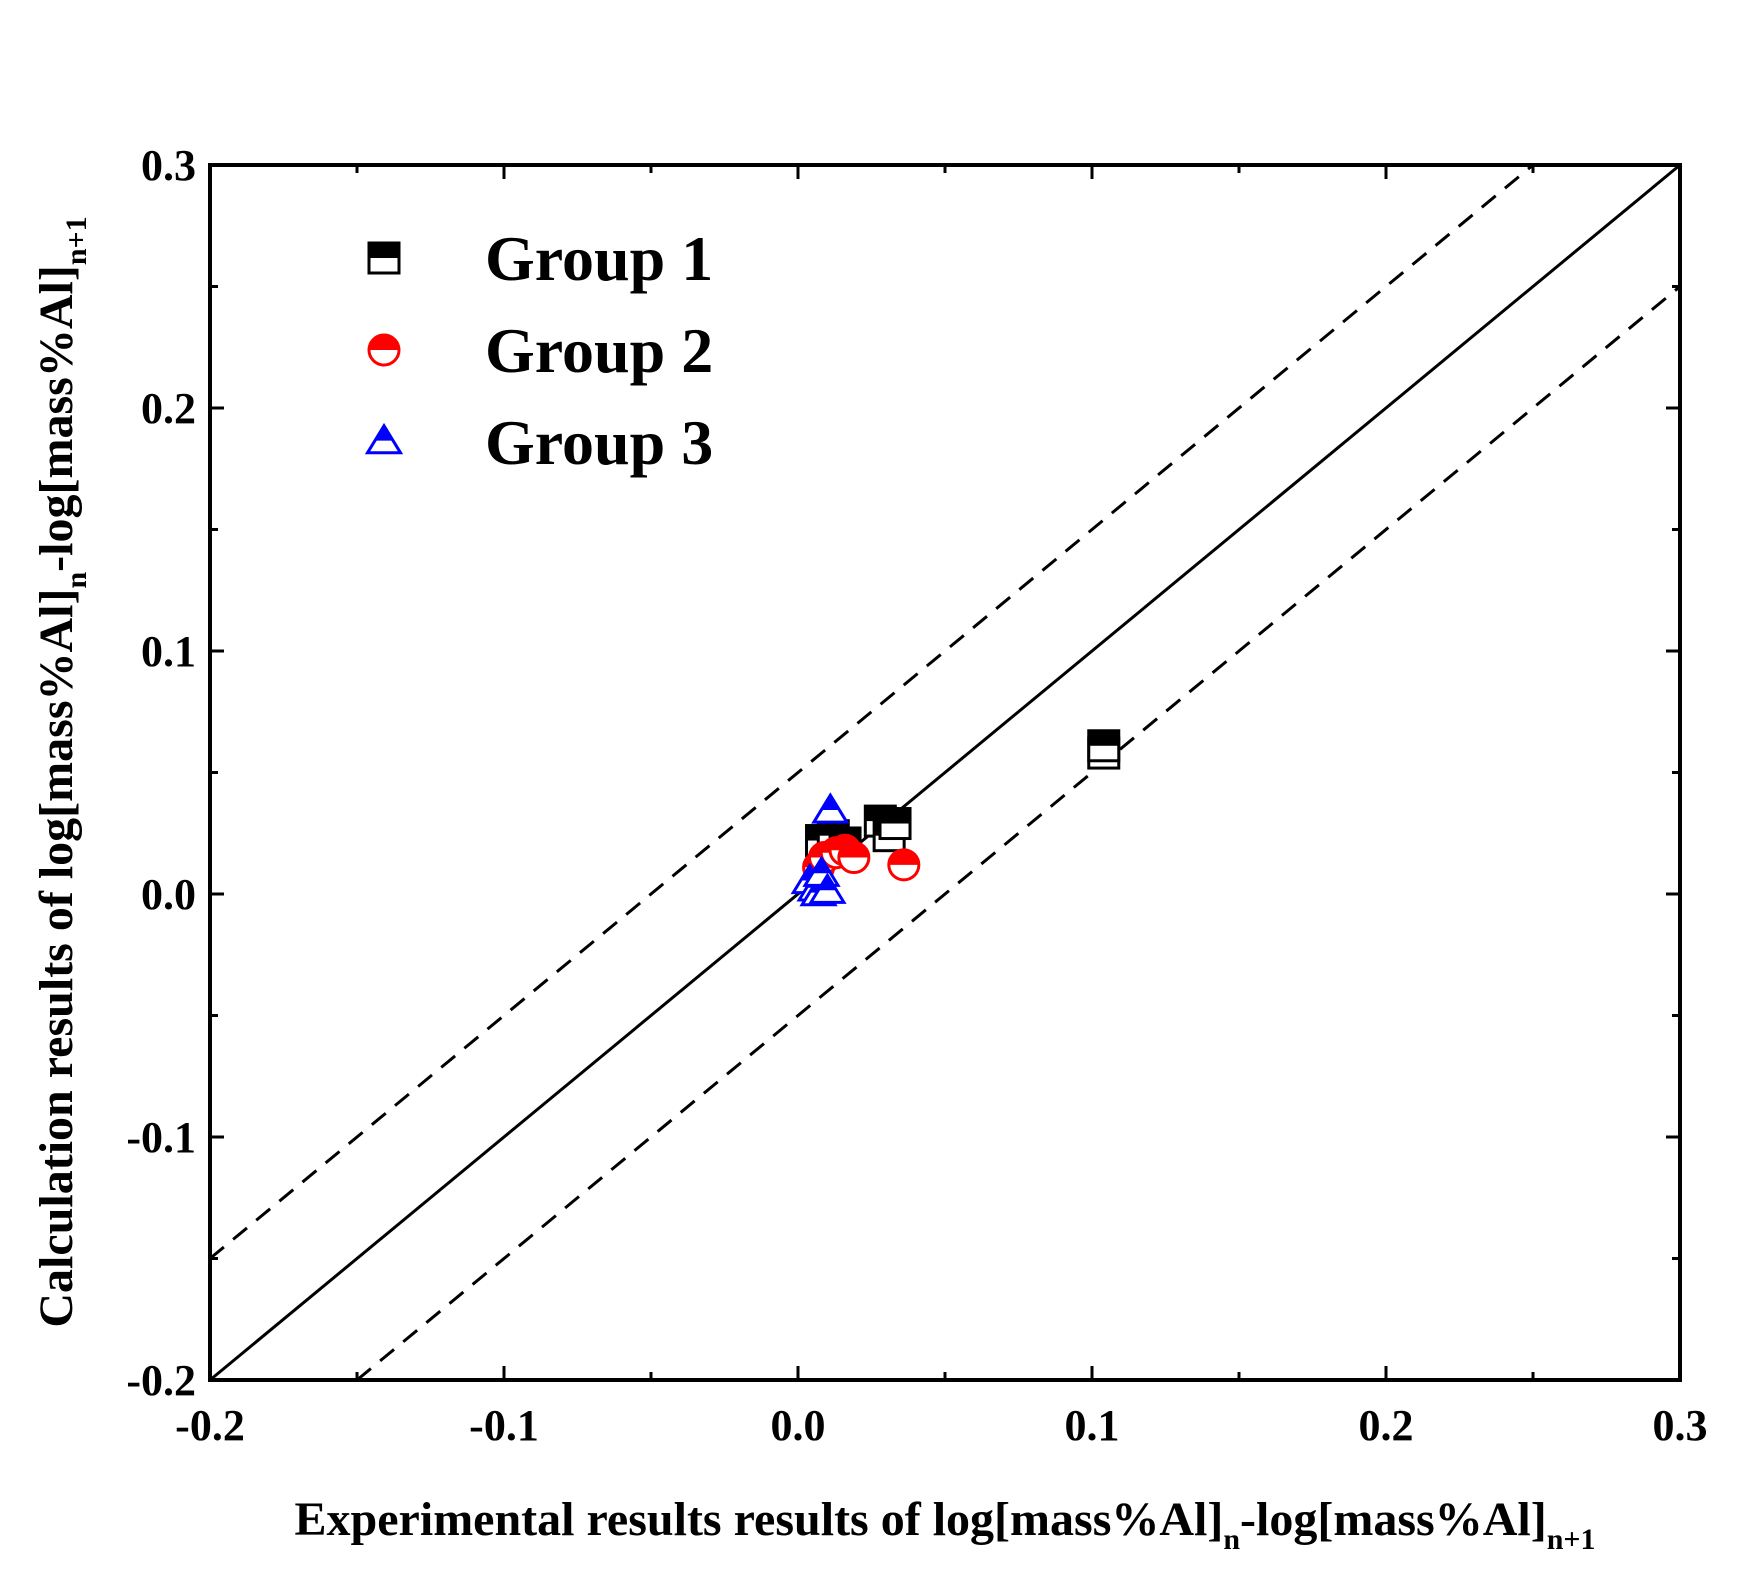 The width and height of the screenshot is (1742, 1586). I want to click on x-tick-label: 0.3, so click(1680, 1425).